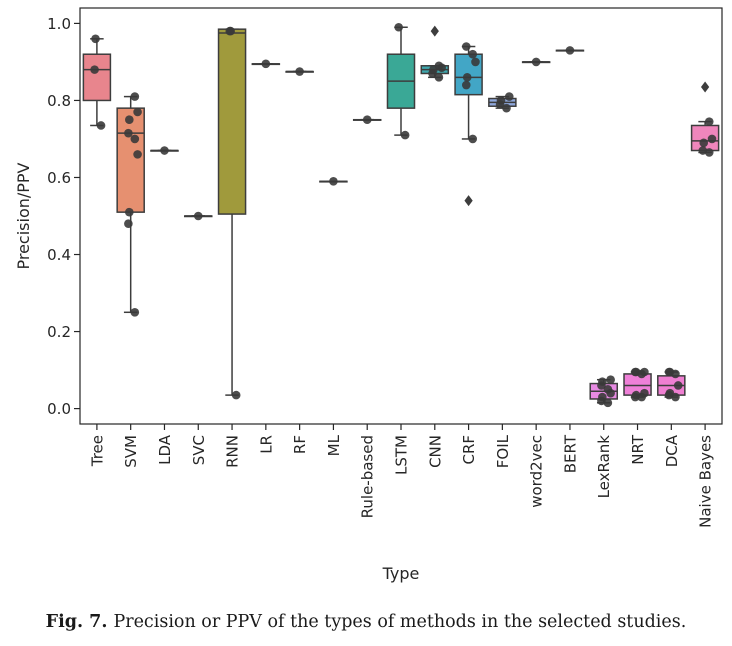 The height and width of the screenshot is (646, 732). I want to click on x-tick-label: LexRank, so click(604, 467).